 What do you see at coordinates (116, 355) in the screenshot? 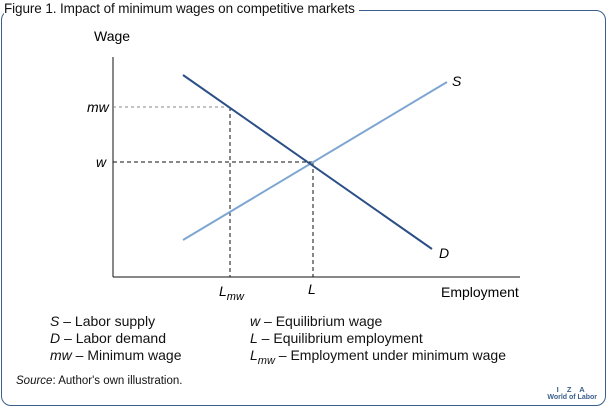
I see `legend-item-min-wage: mw – Minimum wage` at bounding box center [116, 355].